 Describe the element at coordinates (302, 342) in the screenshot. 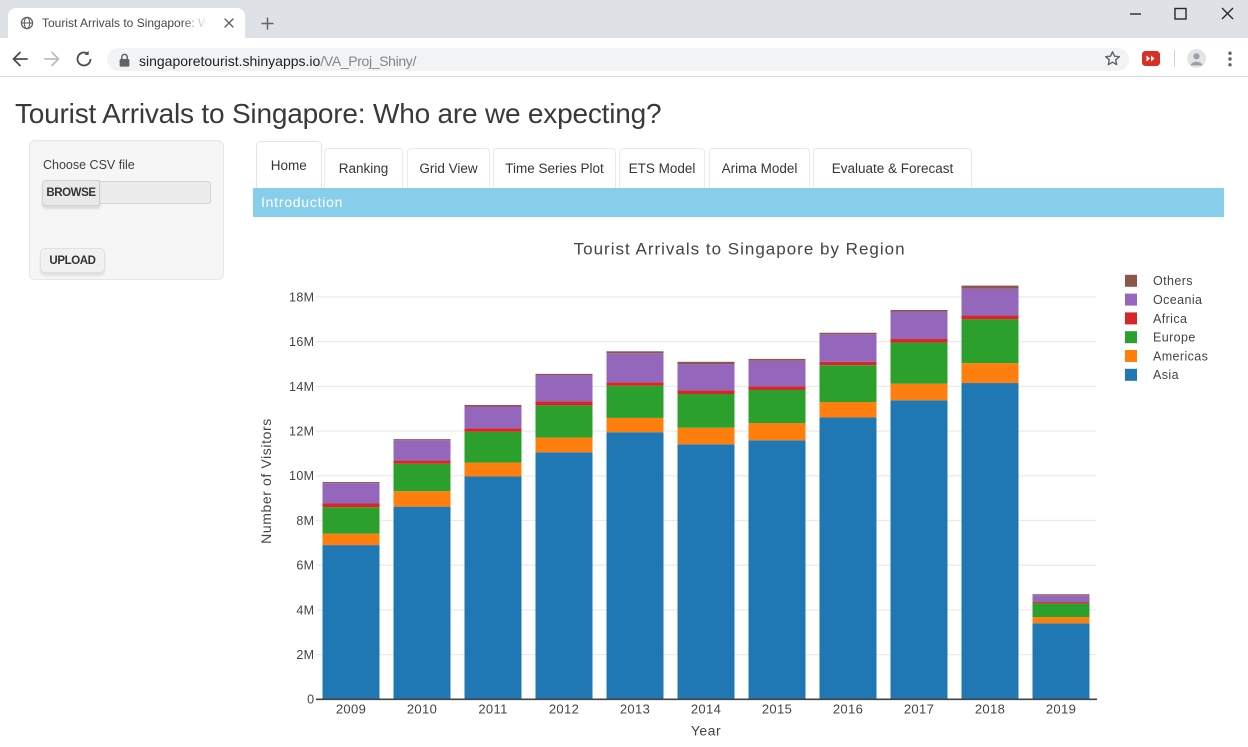

I see `svg-text: 16M` at that location.